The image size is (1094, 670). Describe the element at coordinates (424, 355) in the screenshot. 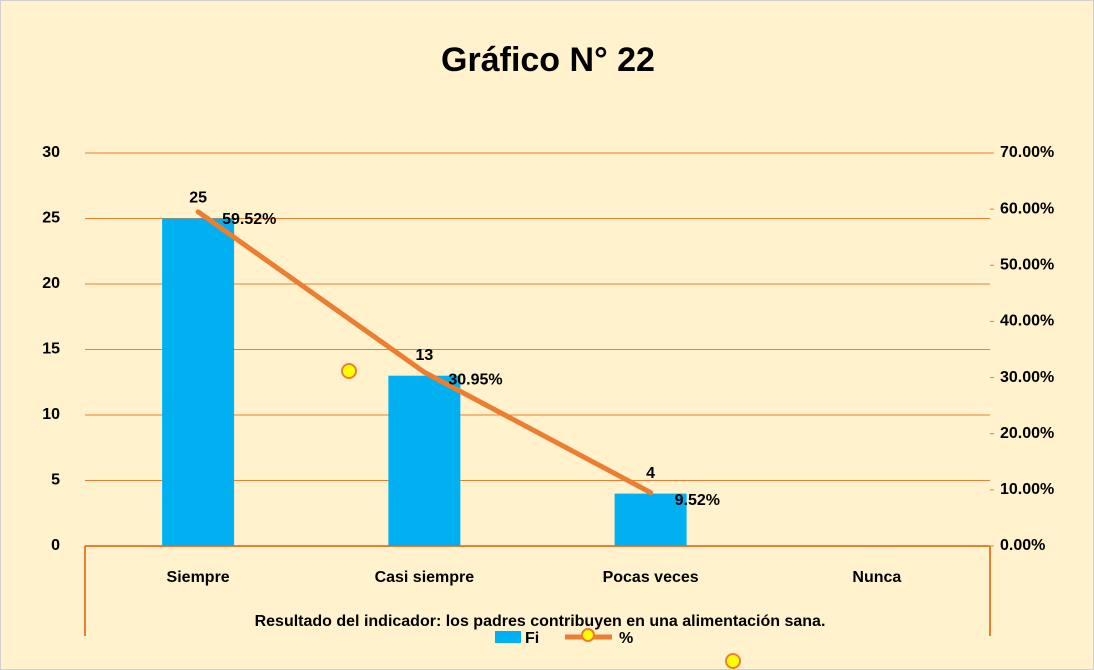

I see `data-label: 13` at that location.